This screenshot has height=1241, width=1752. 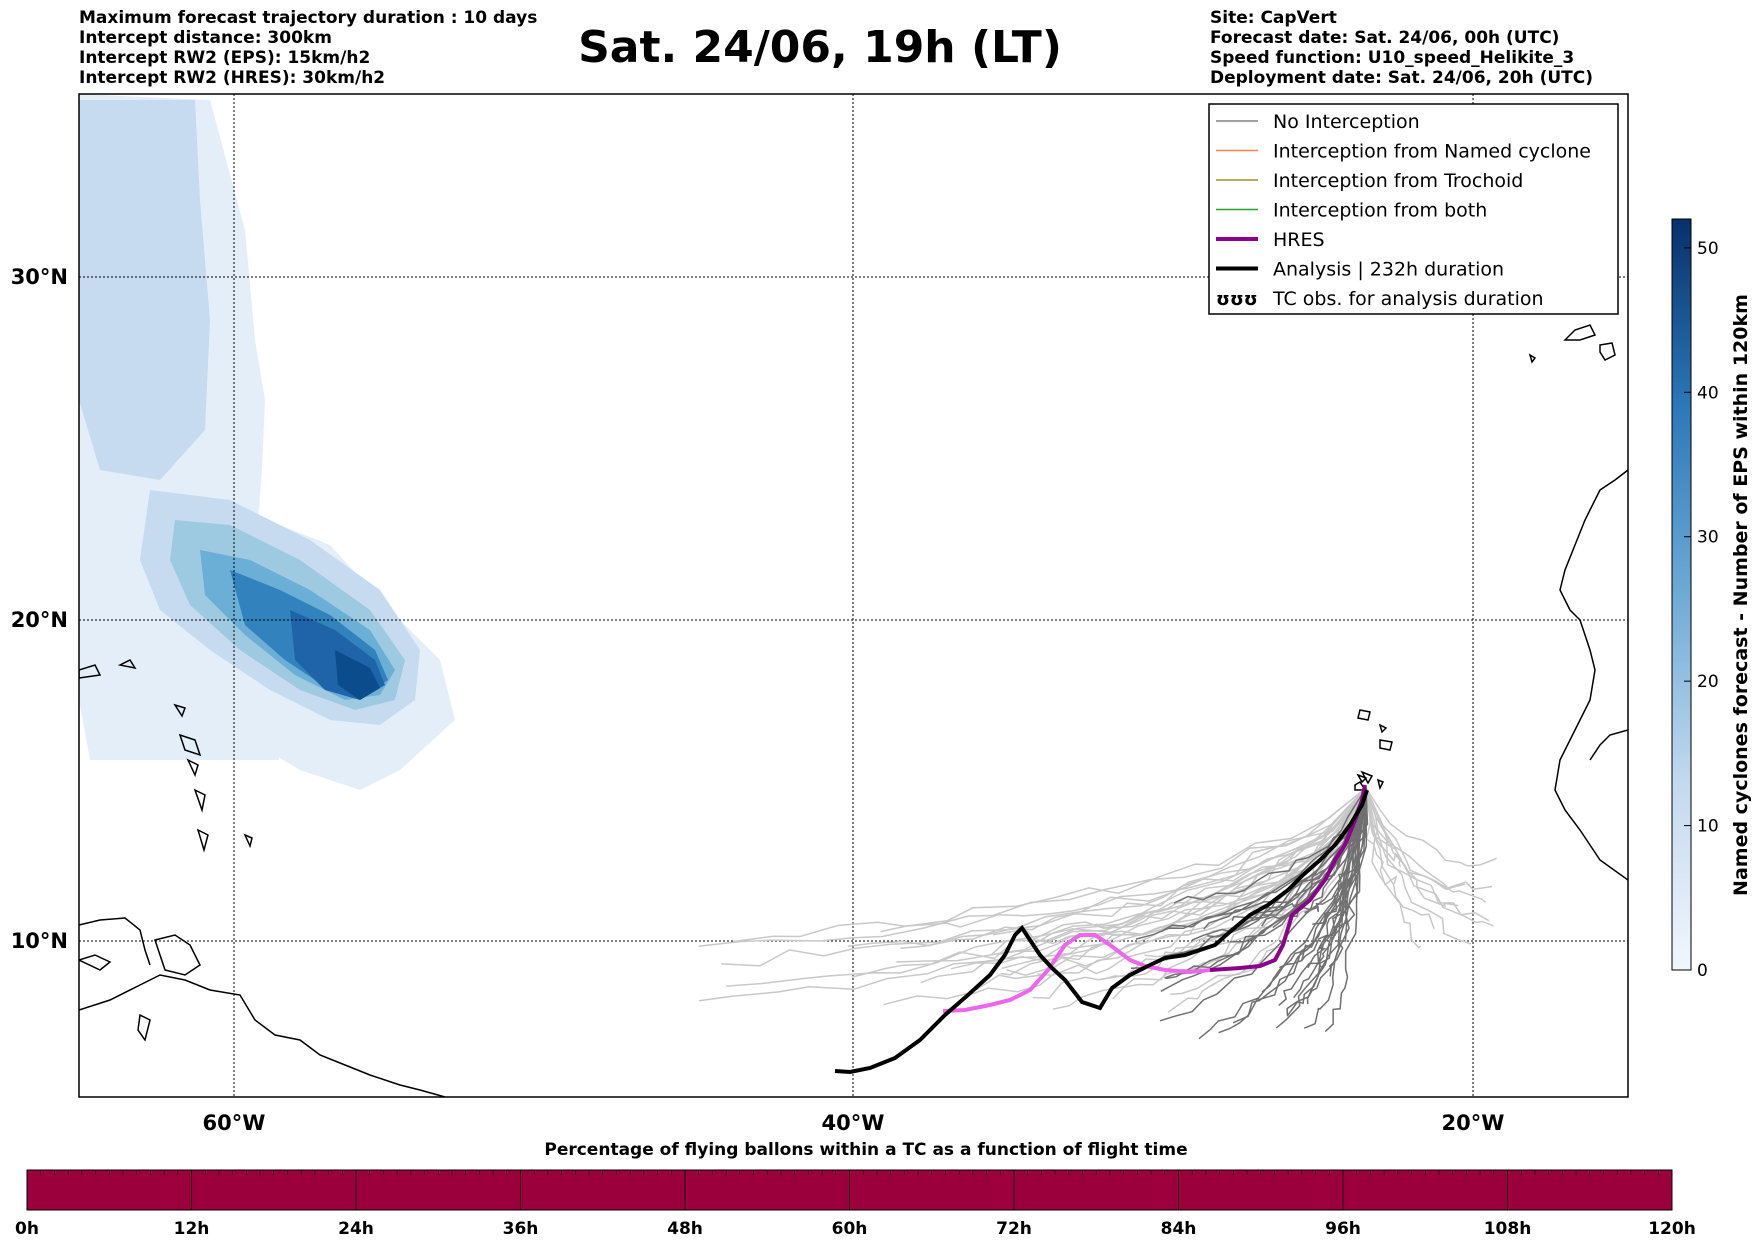 I want to click on colorbar-tick-label: 40, so click(x=1708, y=393).